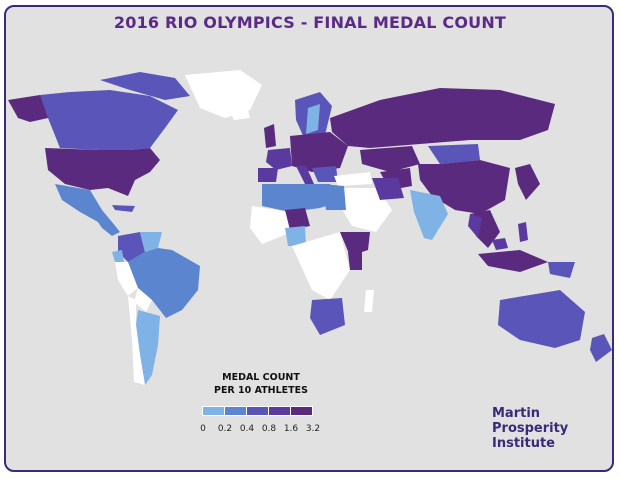 The image size is (620, 479). What do you see at coordinates (353, 179) in the screenshot?
I see `region-turkey` at bounding box center [353, 179].